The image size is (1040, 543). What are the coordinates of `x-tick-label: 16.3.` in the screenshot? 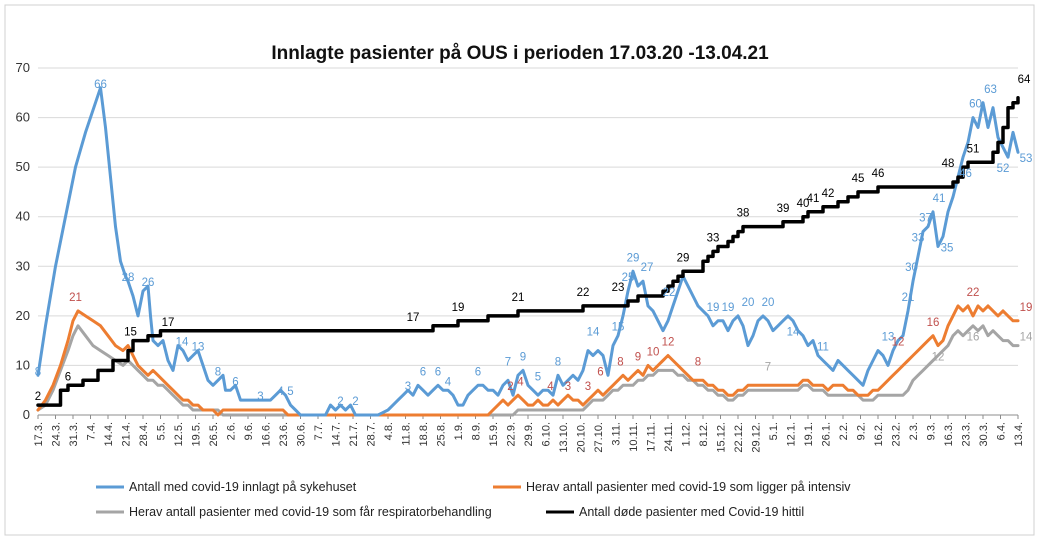 It's located at (949, 434).